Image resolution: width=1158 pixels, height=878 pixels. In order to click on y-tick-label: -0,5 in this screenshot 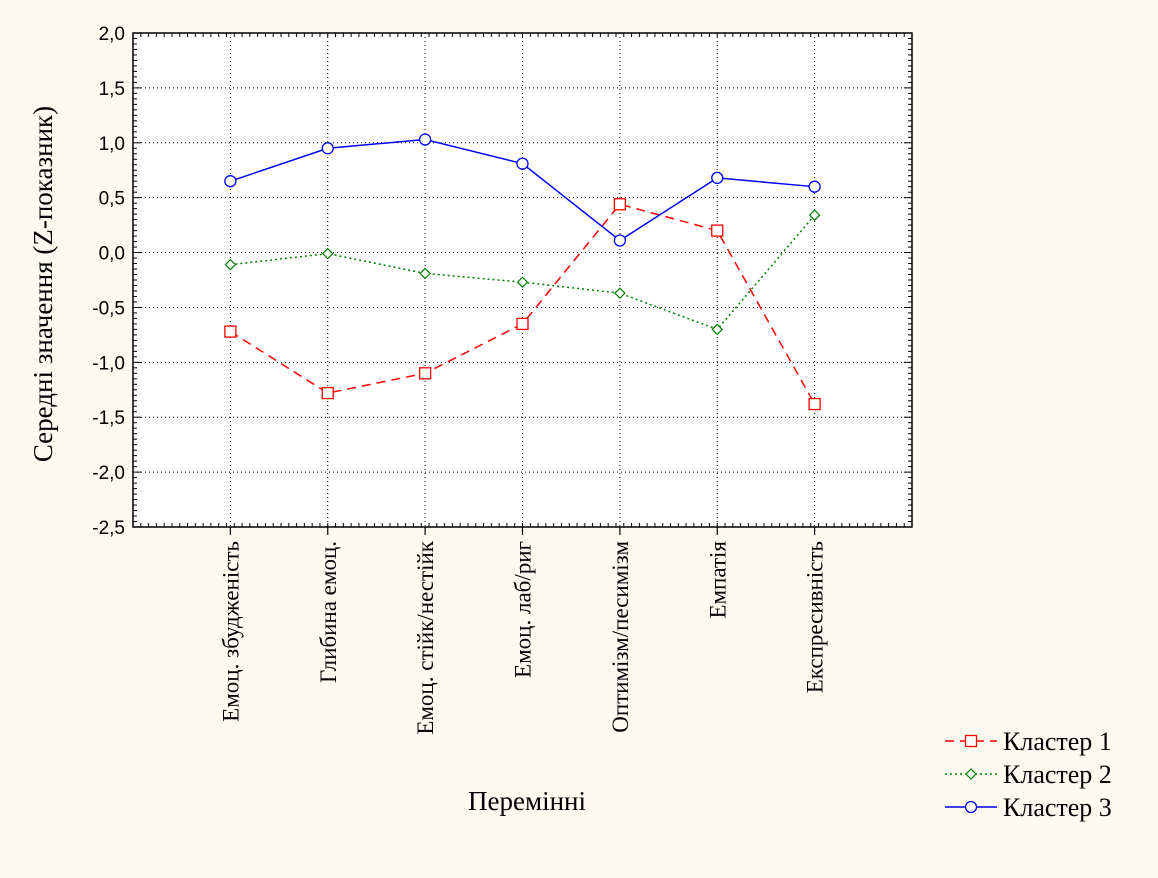, I will do `click(108, 308)`.